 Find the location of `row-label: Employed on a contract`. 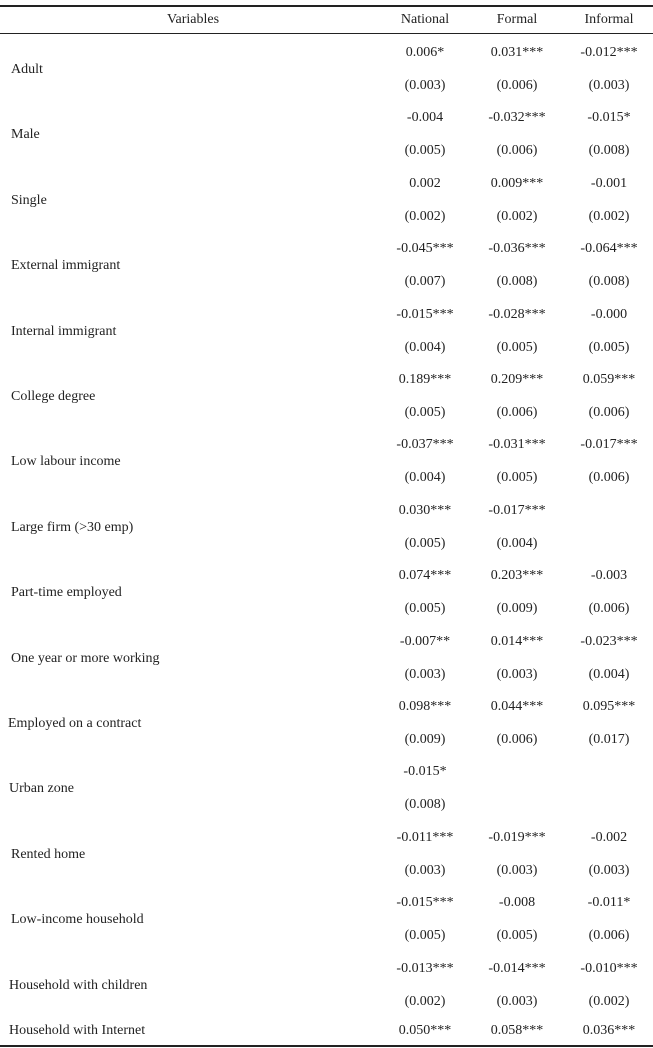

row-label: Employed on a contract is located at coordinates (75, 723).